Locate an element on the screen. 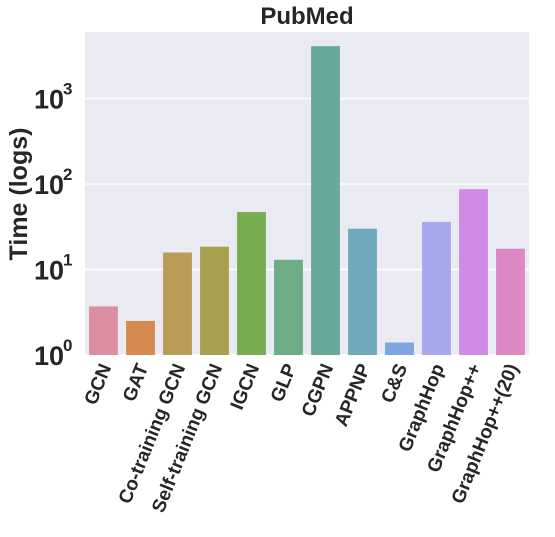 The width and height of the screenshot is (555, 537). x-tick-label: C&S is located at coordinates (395, 383).